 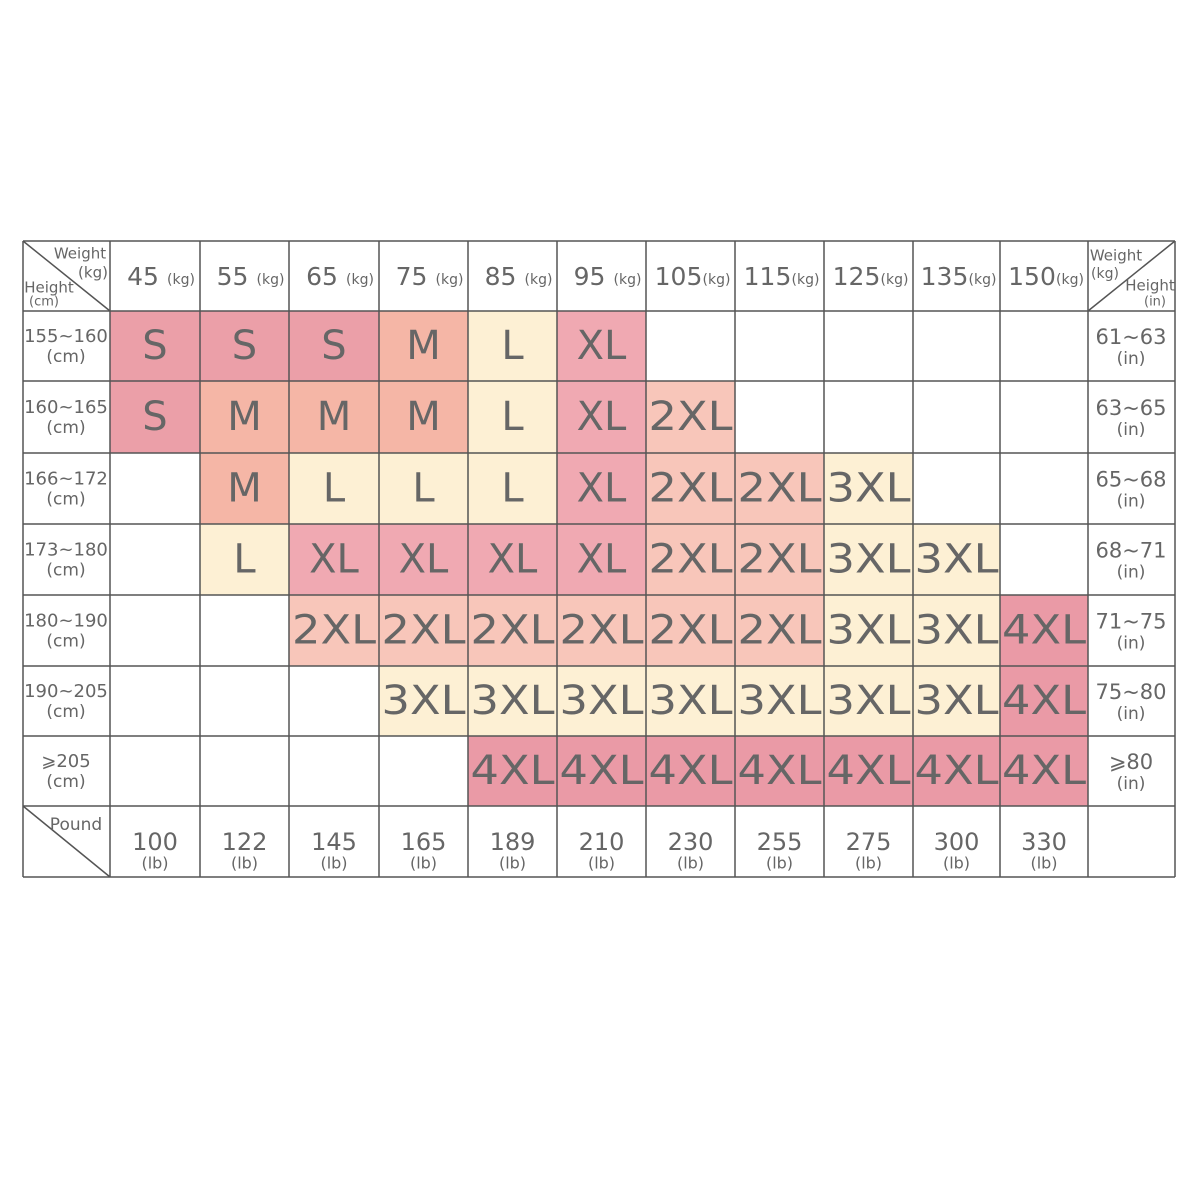 I want to click on height-cm: 173~180, so click(x=66, y=550).